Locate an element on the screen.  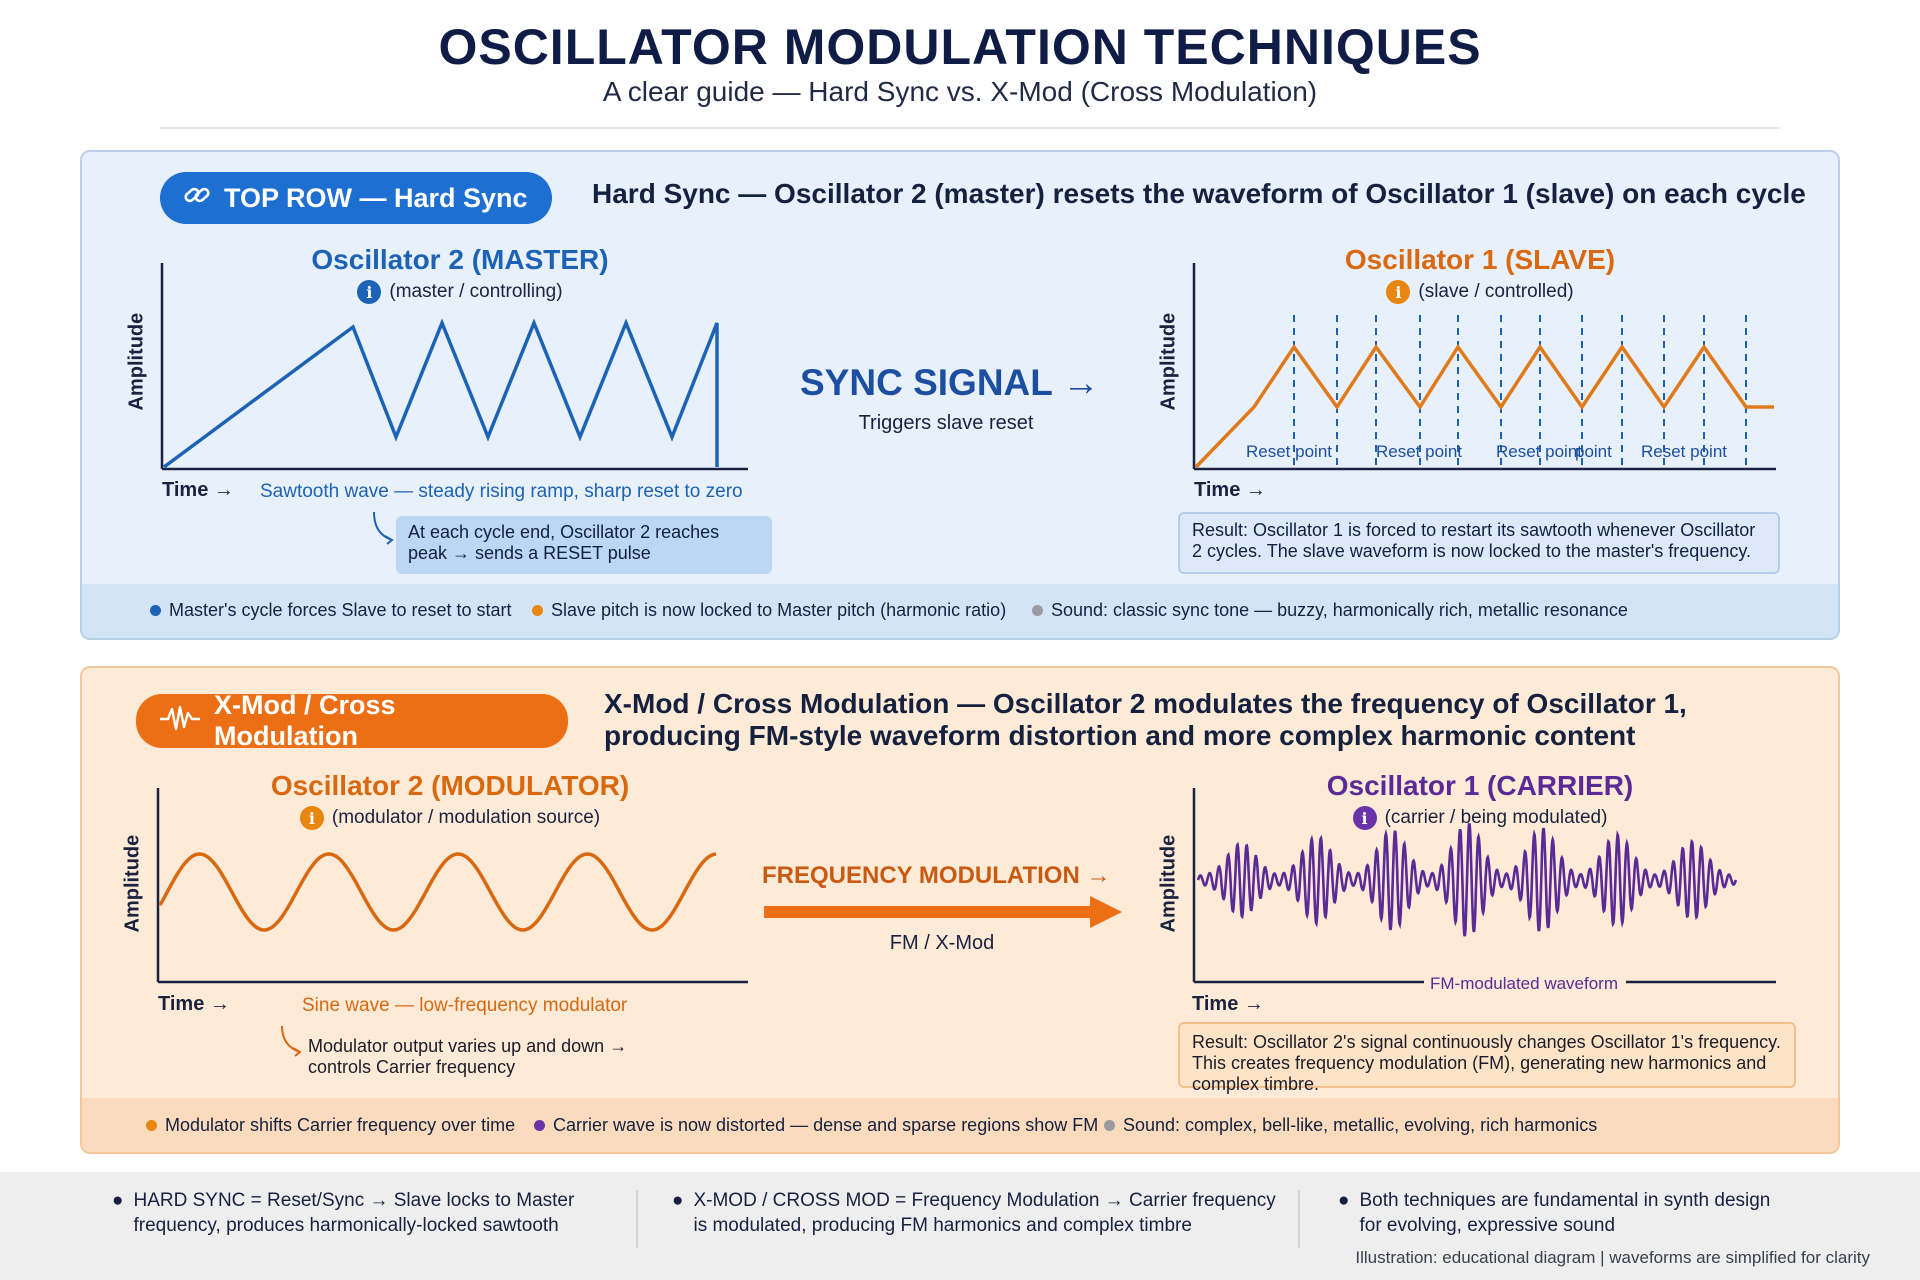
blue-dot-icon is located at coordinates (155, 610).